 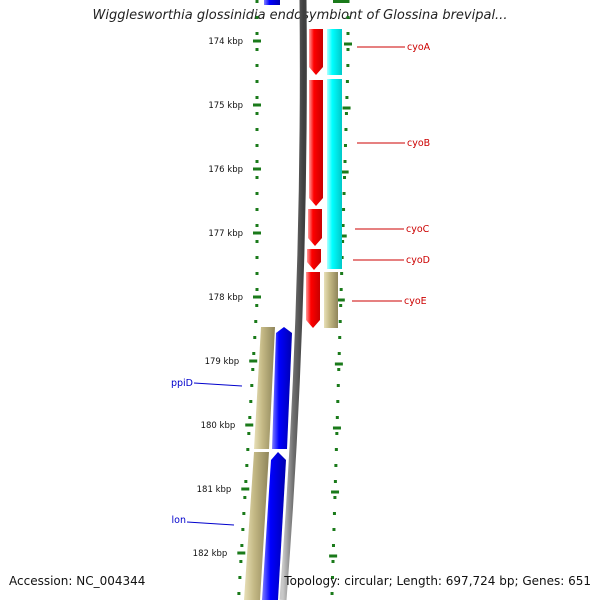 What do you see at coordinates (225, 170) in the screenshot?
I see `scale-label-3: 176 kbp` at bounding box center [225, 170].